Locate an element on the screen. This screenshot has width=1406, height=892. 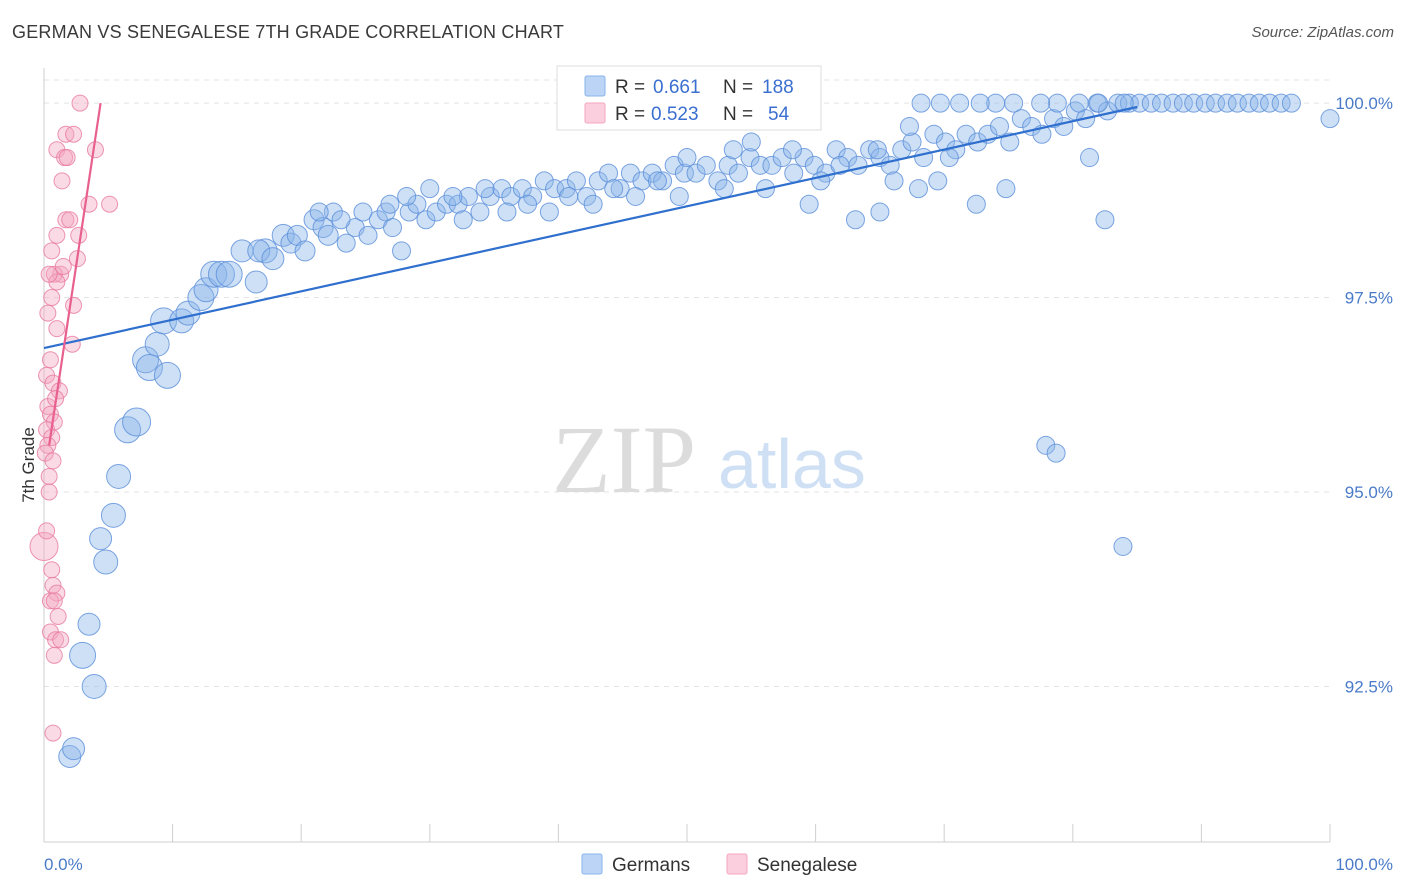
legend-n-label-2: N = is located at coordinates (738, 114).